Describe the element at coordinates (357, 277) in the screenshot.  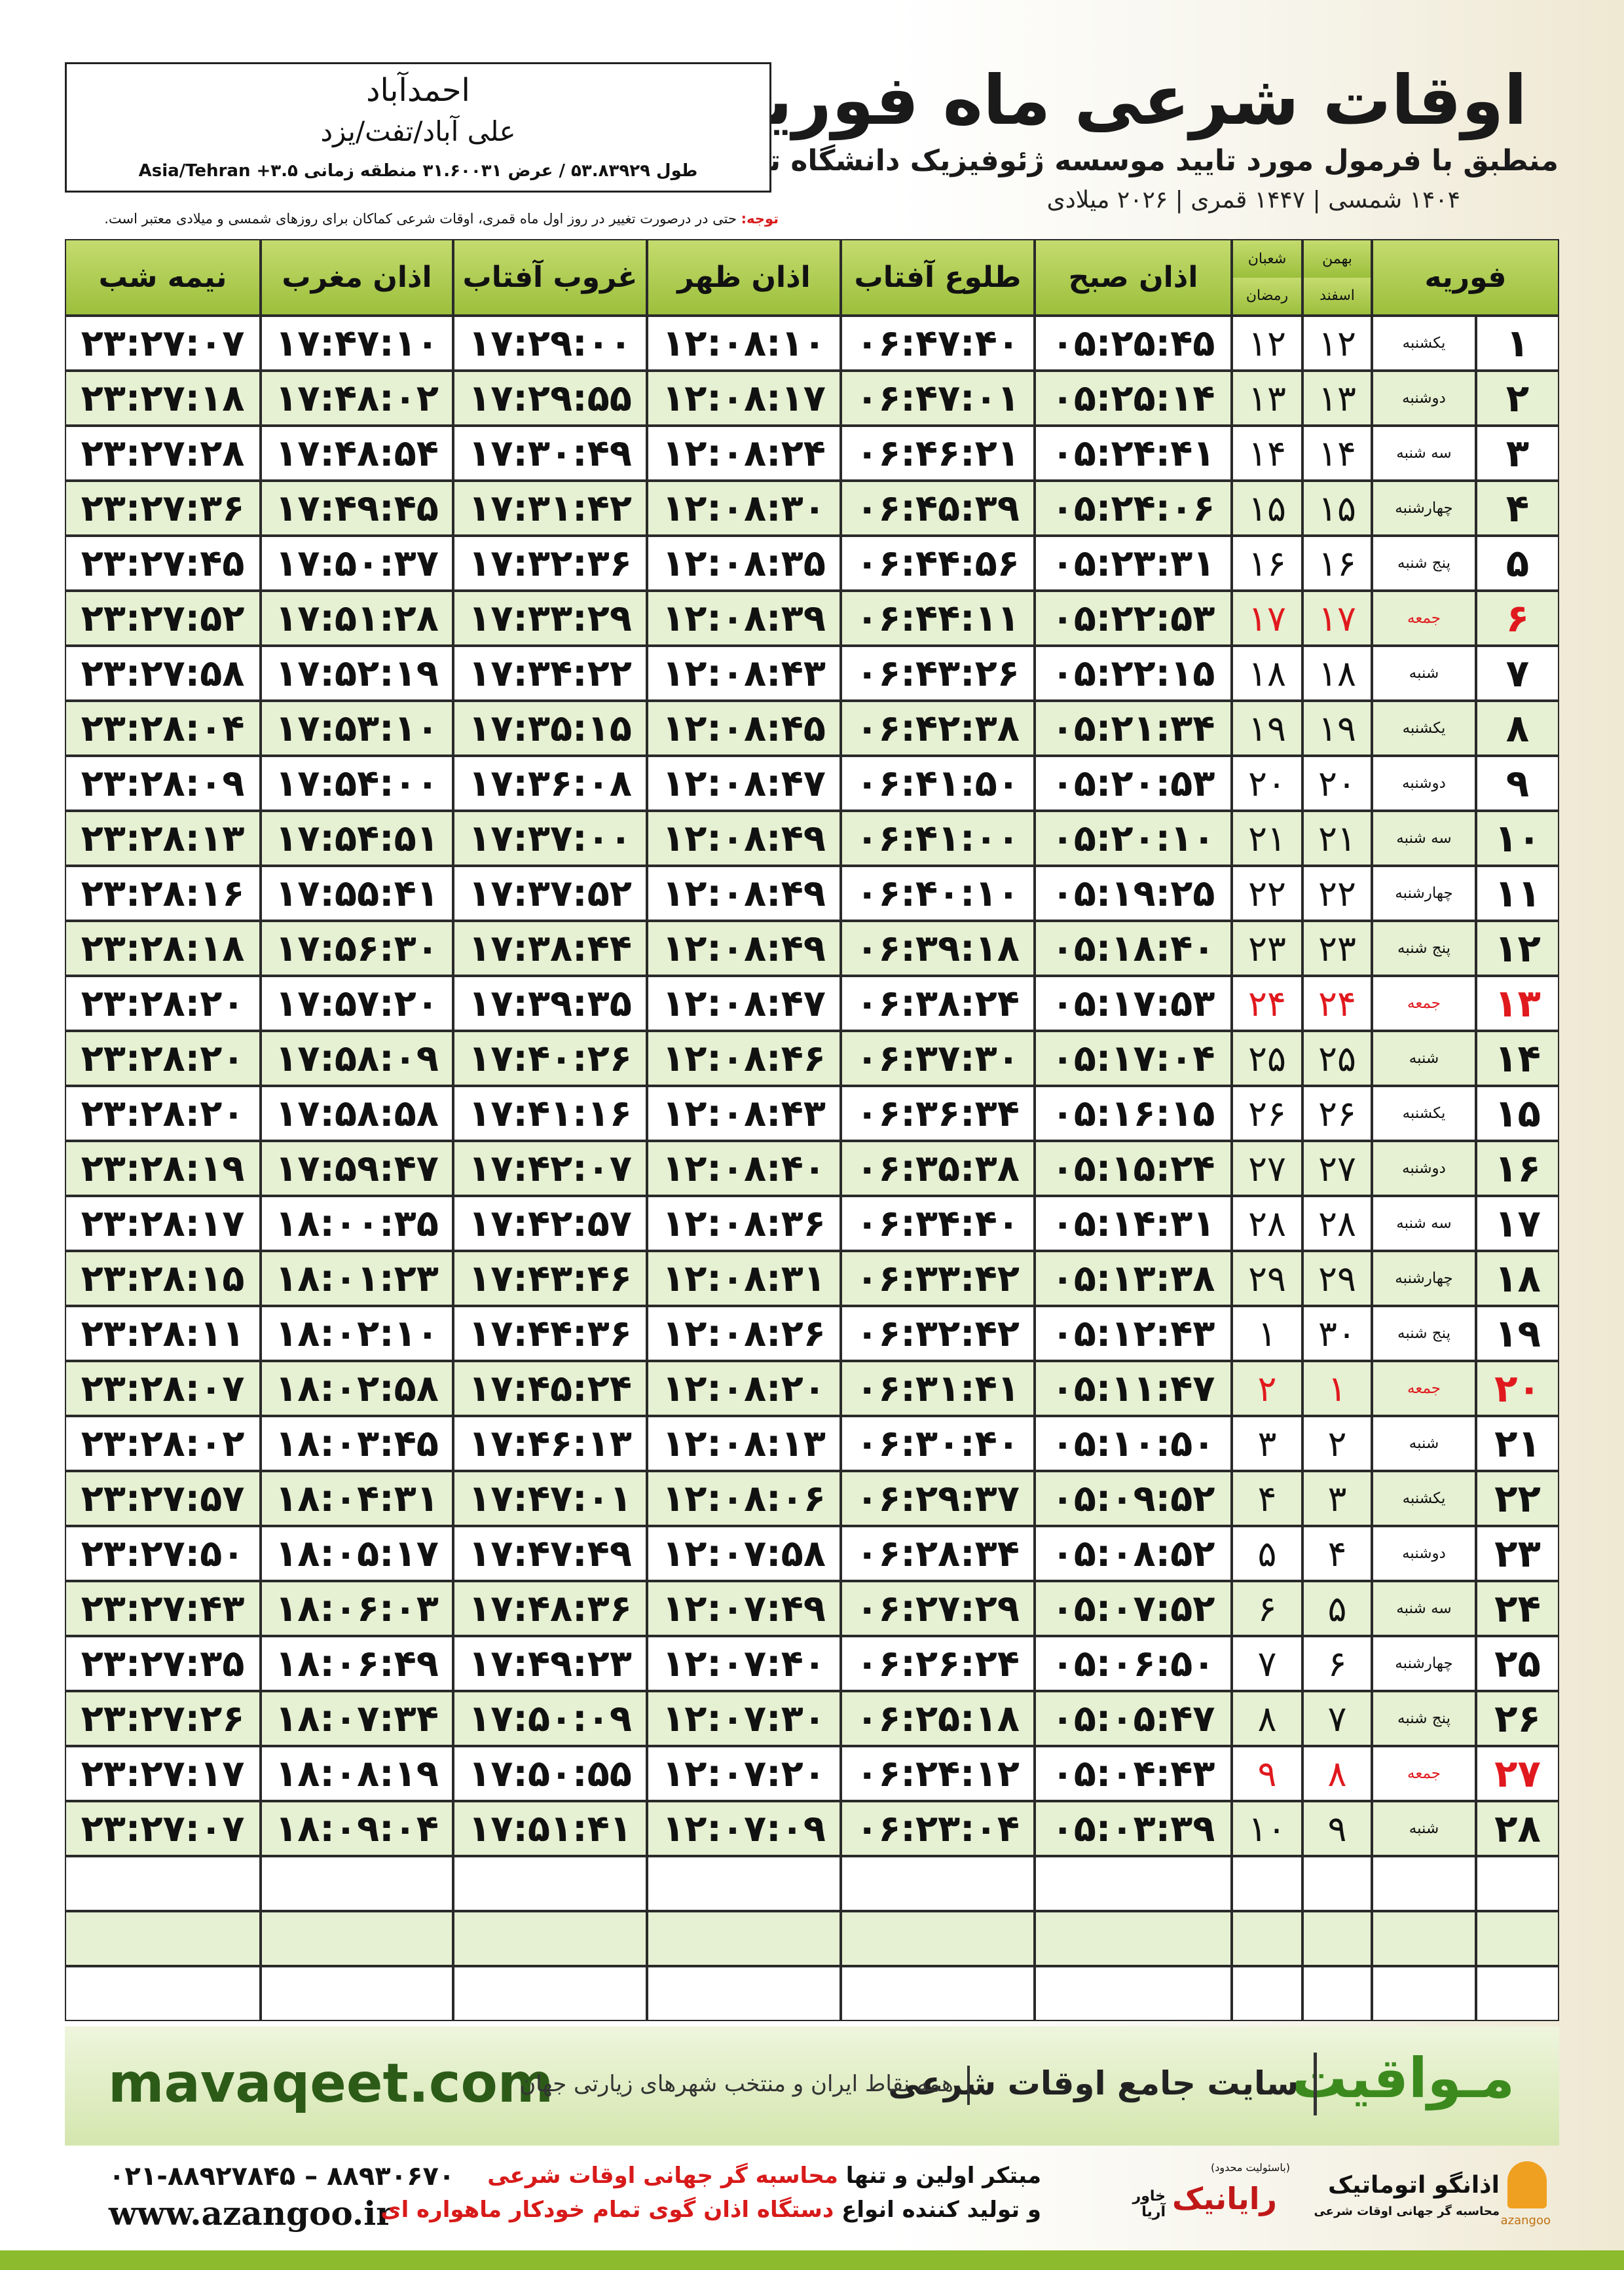
I see `header-cell: اذان مغرب` at that location.